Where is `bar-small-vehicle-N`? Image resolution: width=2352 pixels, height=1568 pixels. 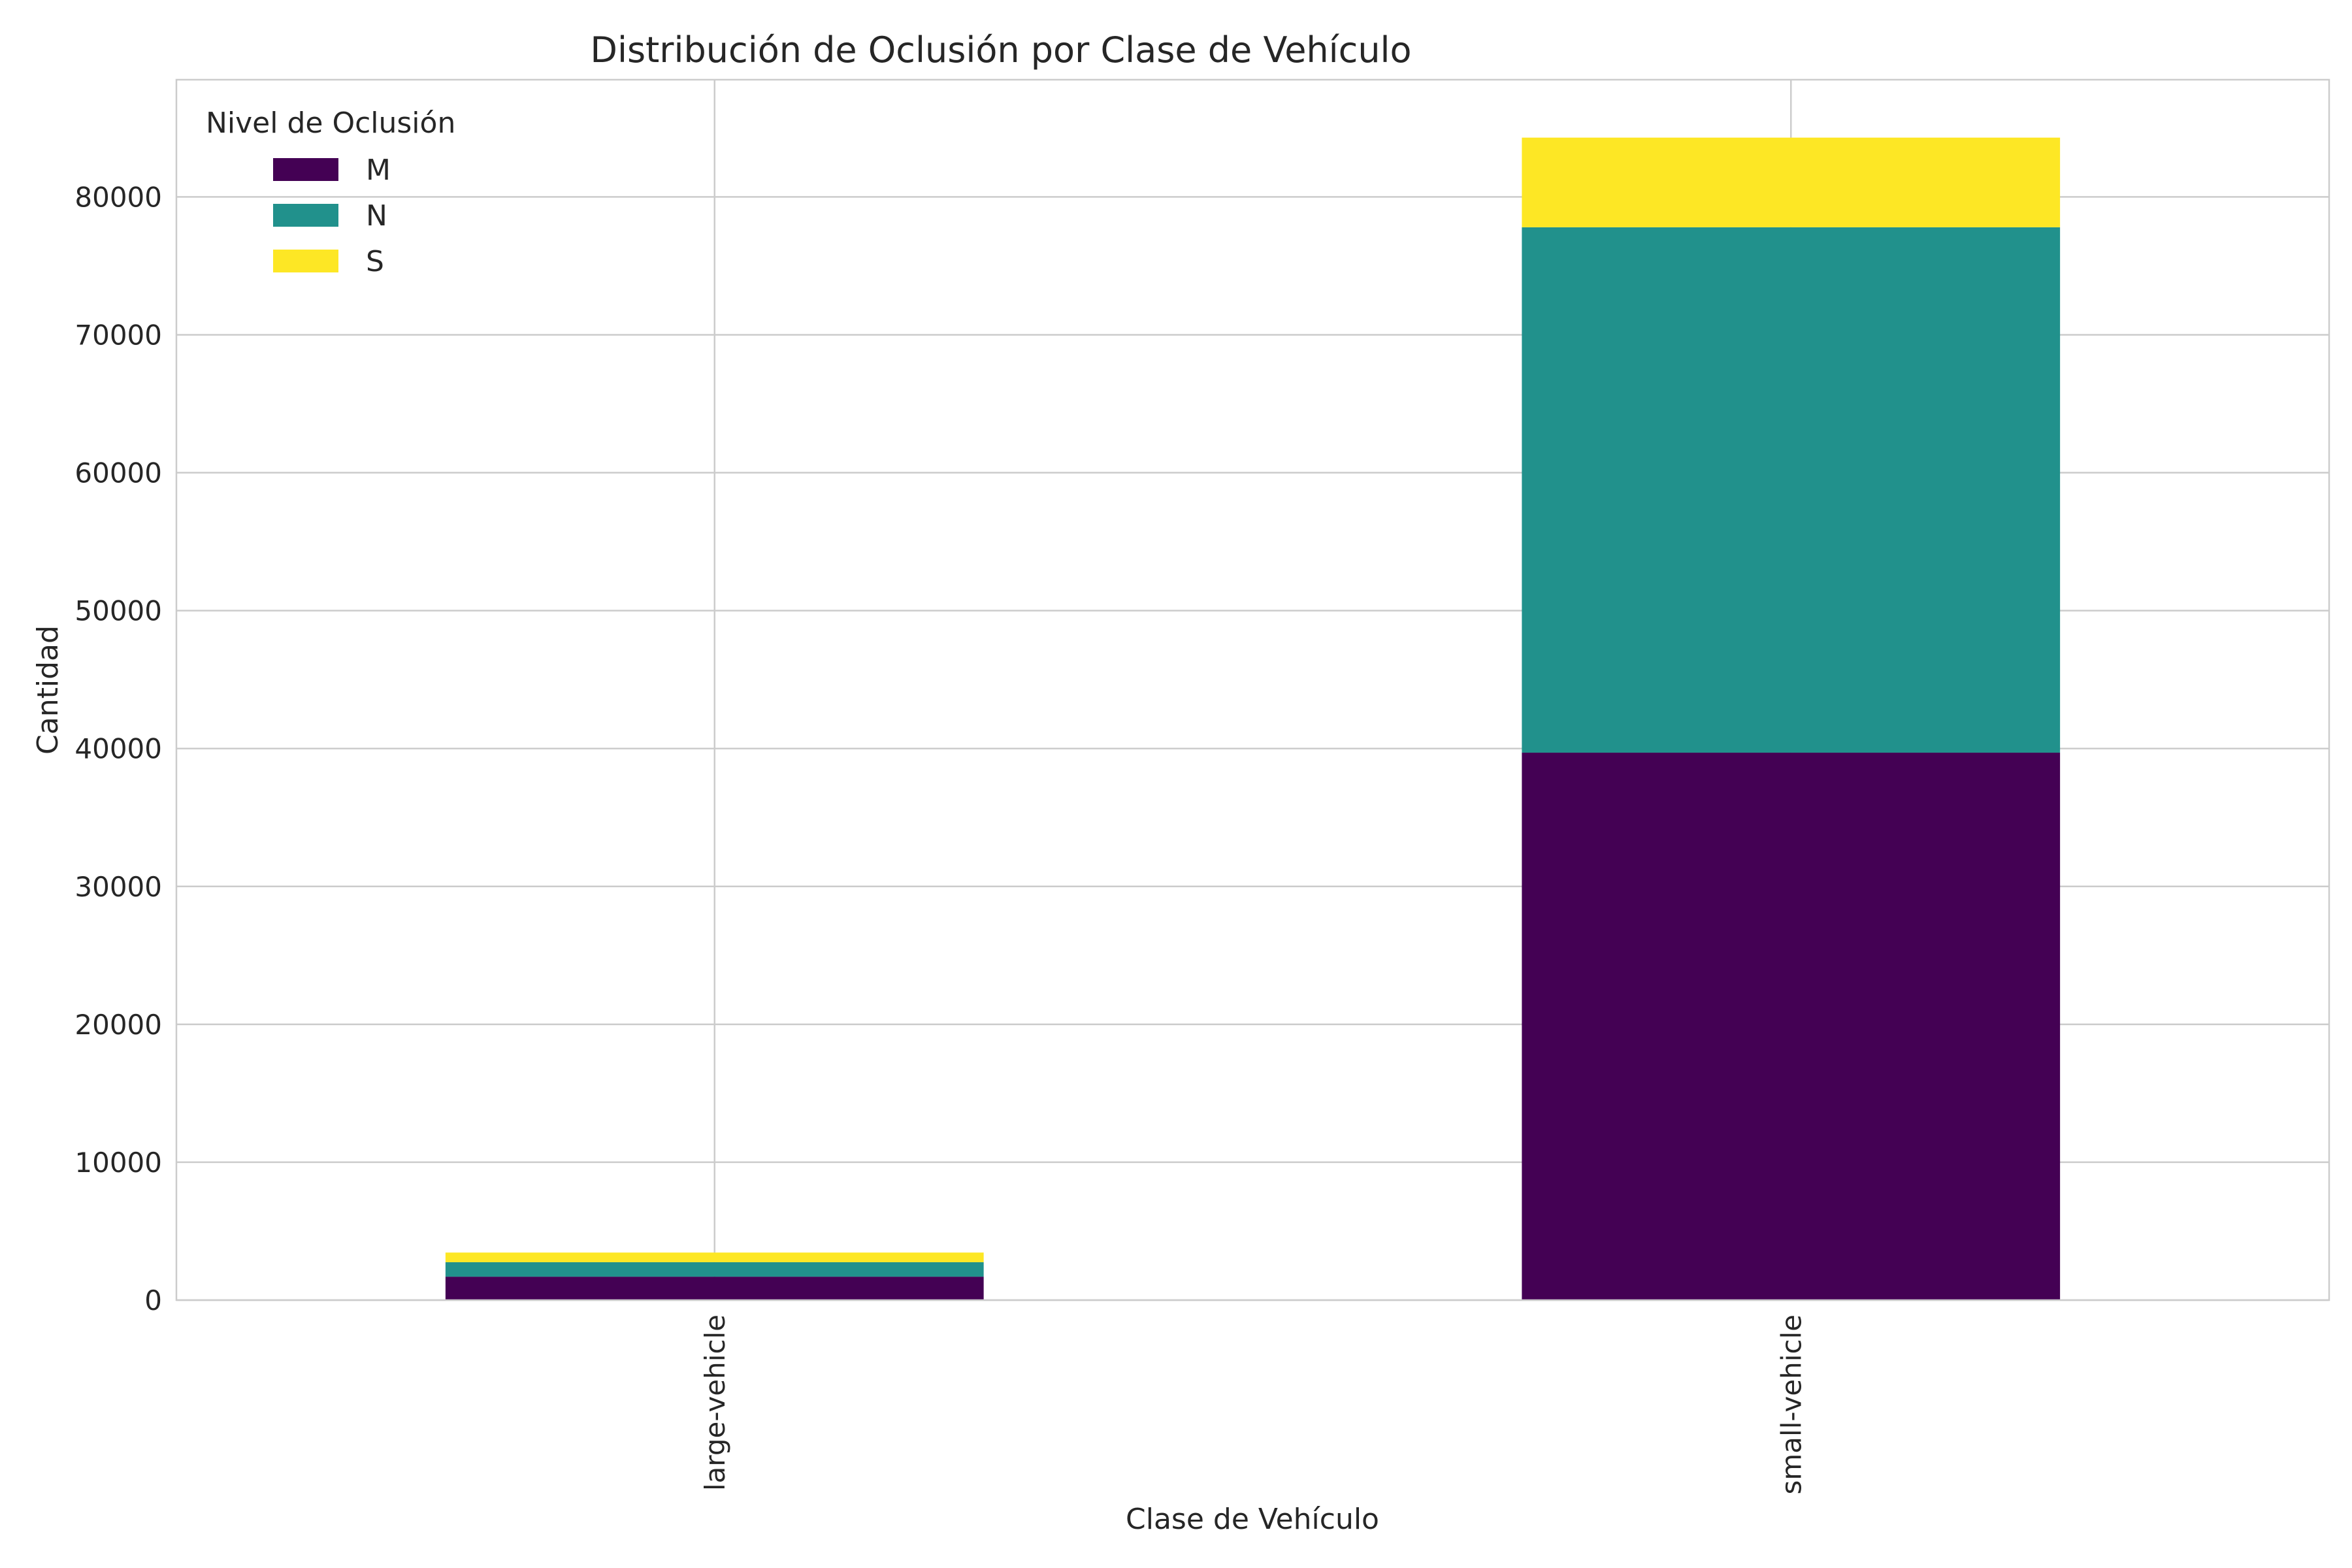
bar-small-vehicle-N is located at coordinates (1791, 490).